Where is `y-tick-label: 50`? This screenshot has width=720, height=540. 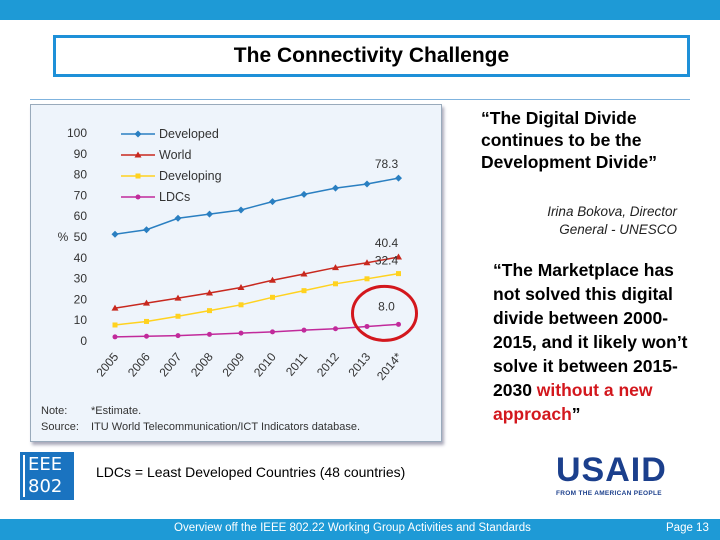 y-tick-label: 50 is located at coordinates (81, 237).